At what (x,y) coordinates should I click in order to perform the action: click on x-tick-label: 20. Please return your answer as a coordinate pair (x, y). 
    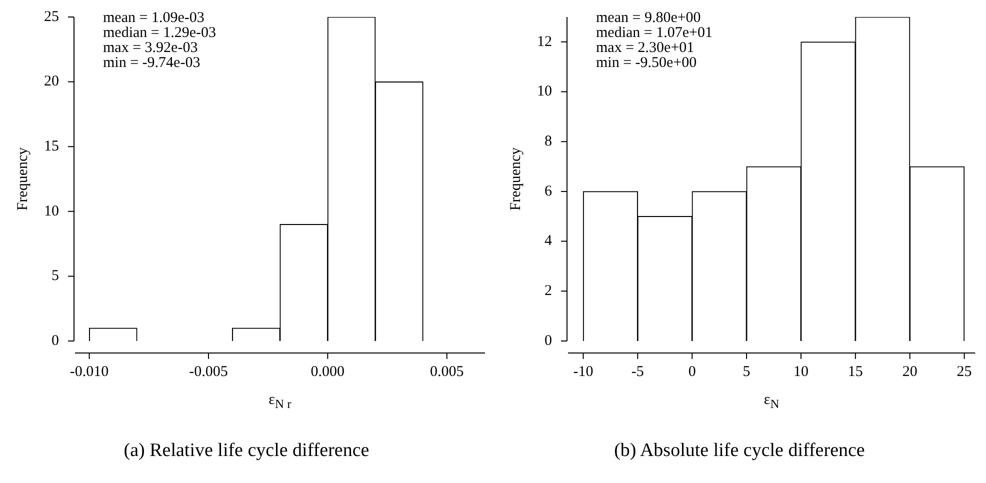
    Looking at the image, I should click on (910, 372).